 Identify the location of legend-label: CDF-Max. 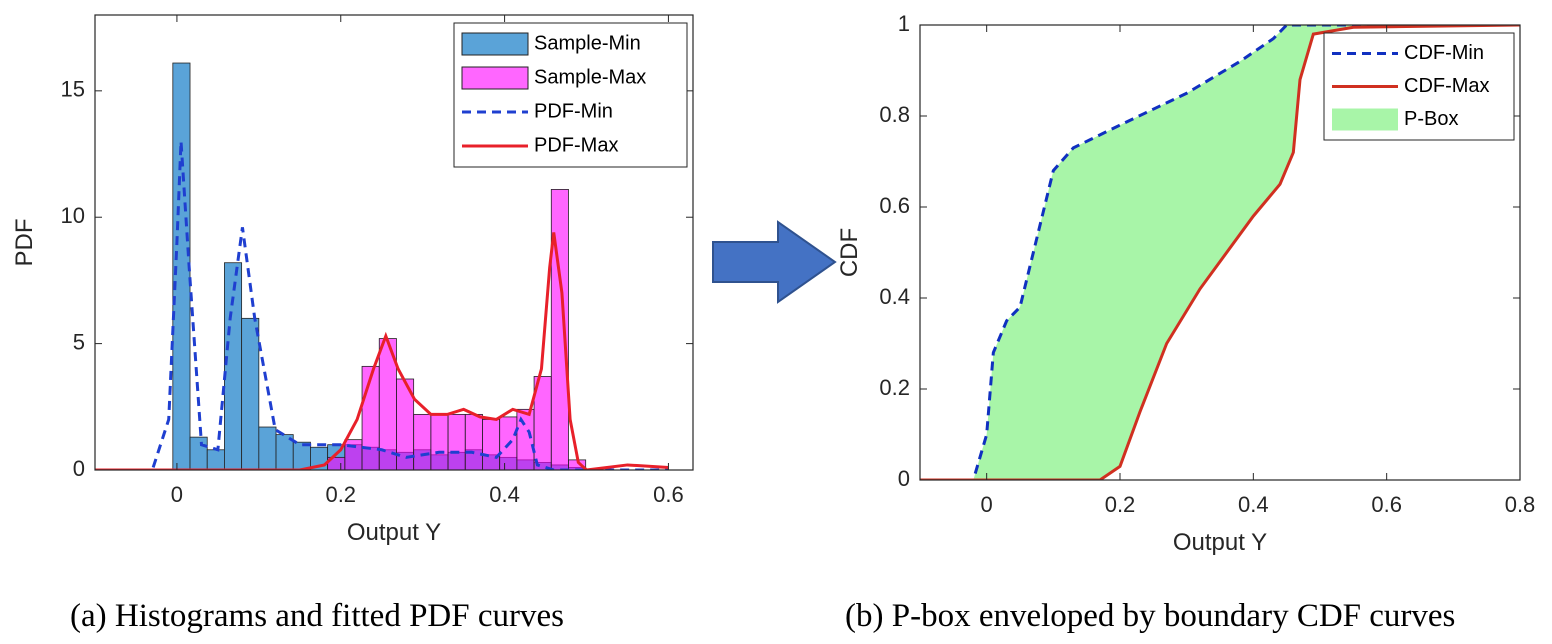
(1447, 86).